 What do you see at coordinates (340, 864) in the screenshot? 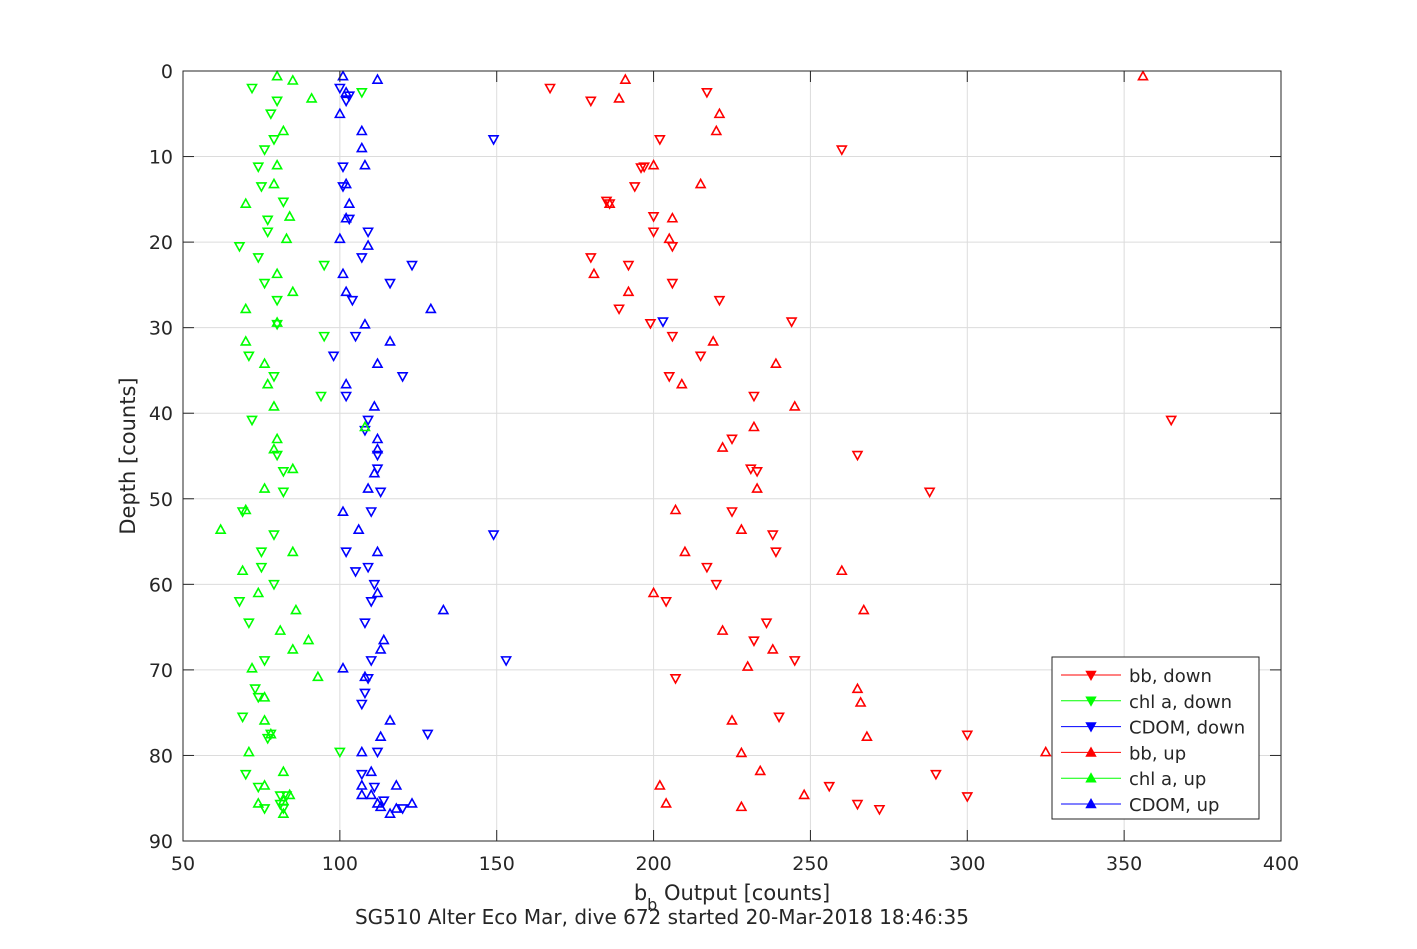
I see `x-tick-label: 100` at bounding box center [340, 864].